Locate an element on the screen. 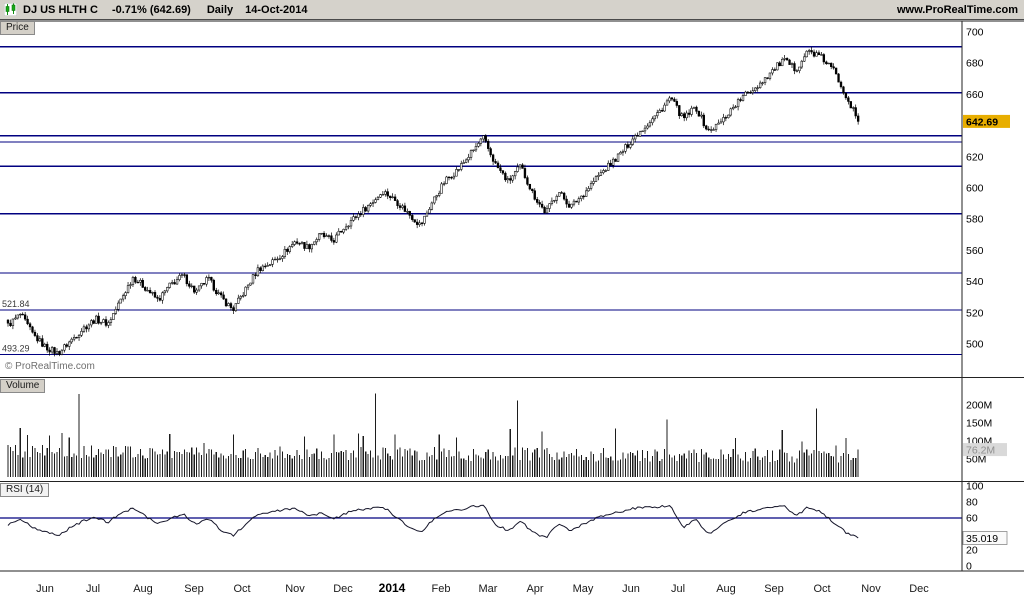  last-price-value: 642.69 is located at coordinates (982, 122).